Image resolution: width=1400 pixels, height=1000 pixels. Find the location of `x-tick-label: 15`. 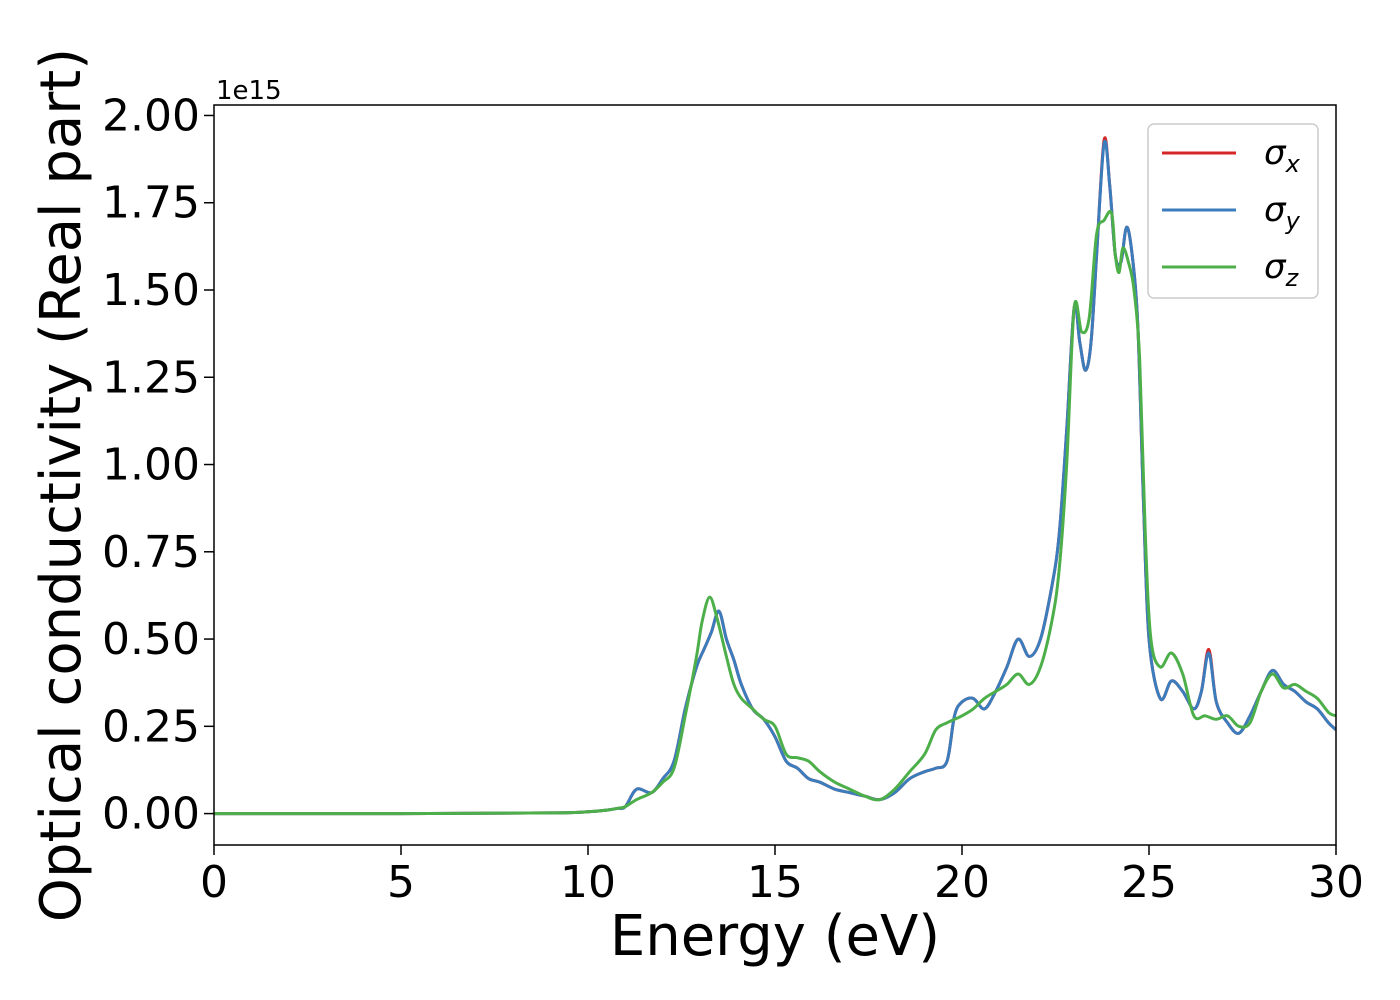

x-tick-label: 15 is located at coordinates (775, 882).